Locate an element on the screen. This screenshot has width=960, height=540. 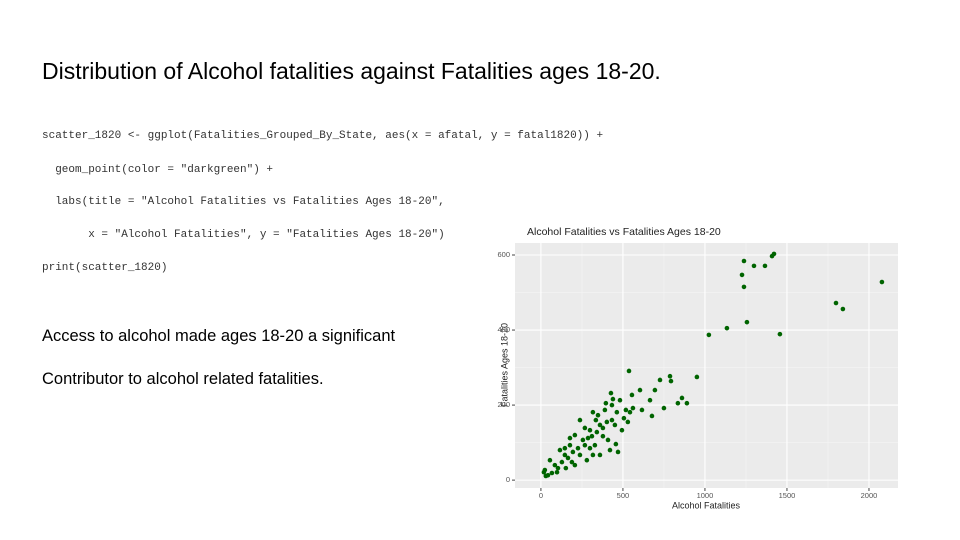
x-tick-label: 2000 is located at coordinates (869, 495).